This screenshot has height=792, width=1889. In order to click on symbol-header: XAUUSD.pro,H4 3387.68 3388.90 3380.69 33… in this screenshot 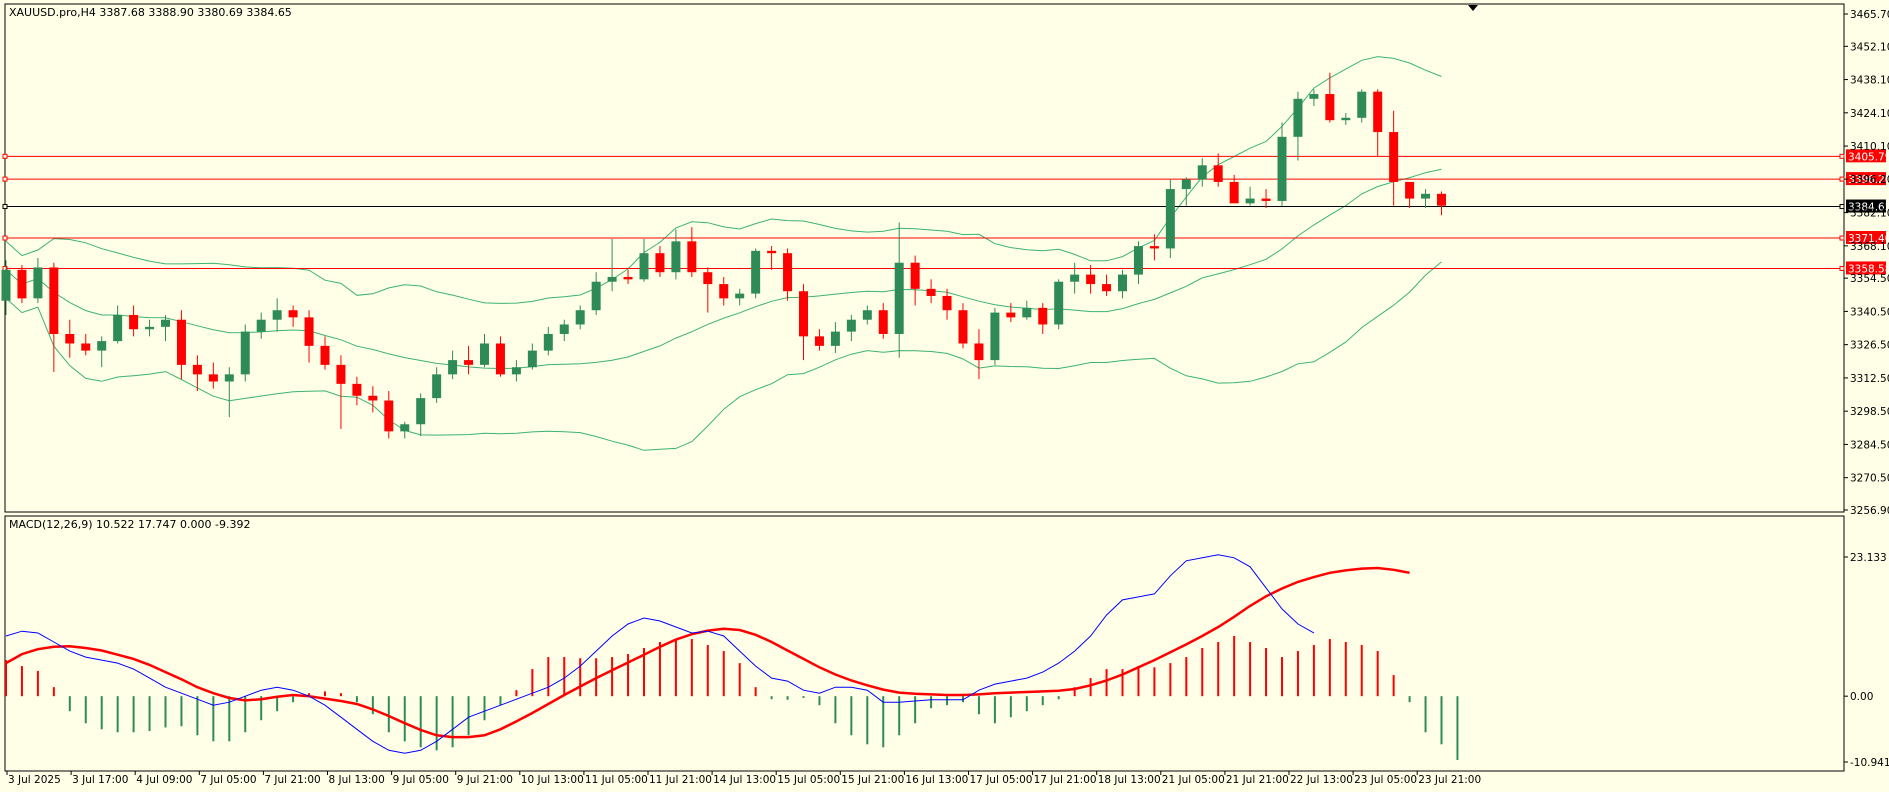, I will do `click(150, 12)`.